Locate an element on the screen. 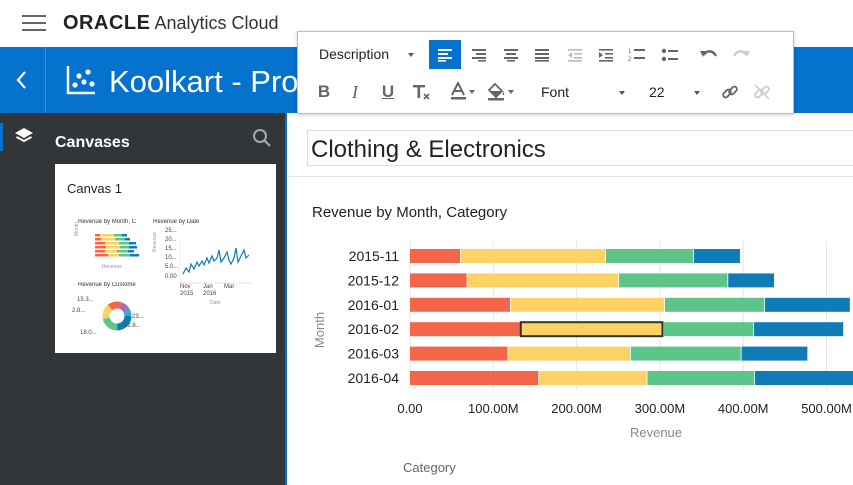  y-axis-title: Month is located at coordinates (319, 330).